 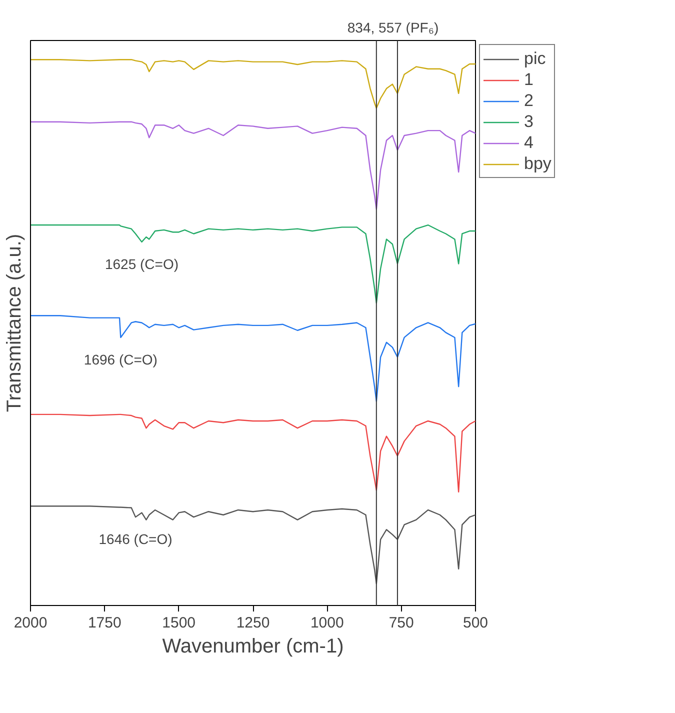 What do you see at coordinates (179, 623) in the screenshot?
I see `x-tick-label: 1500` at bounding box center [179, 623].